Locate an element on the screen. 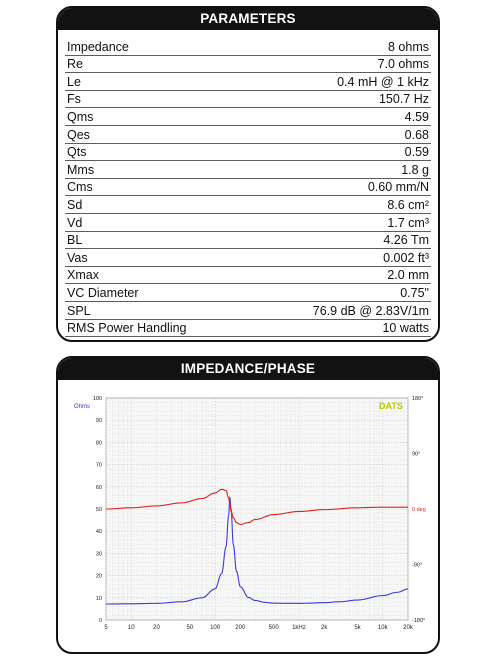 The image size is (496, 664). parameters-title: PARAMETERS is located at coordinates (248, 19).